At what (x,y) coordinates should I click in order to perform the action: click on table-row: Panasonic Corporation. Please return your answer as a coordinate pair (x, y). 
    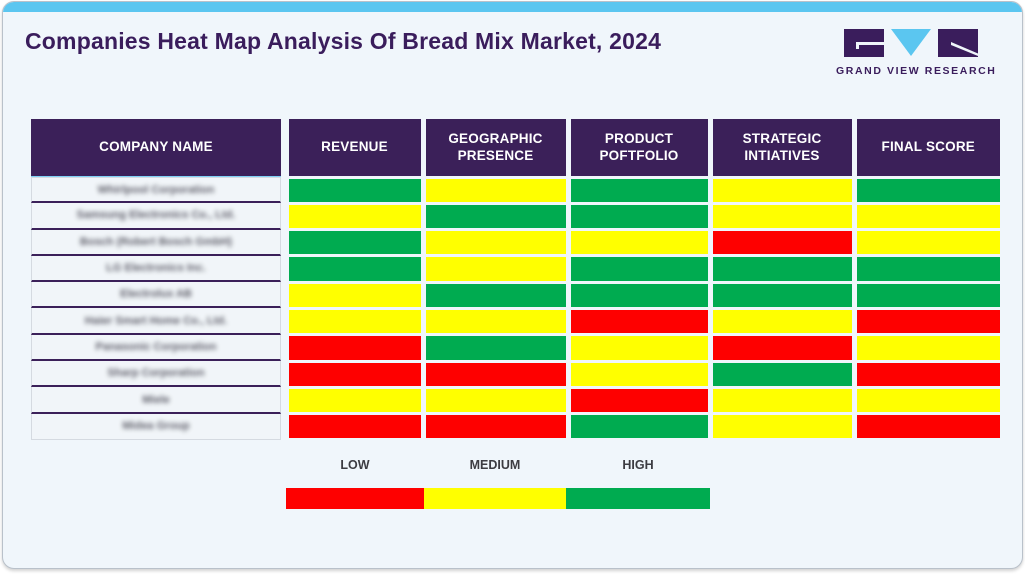
    Looking at the image, I should click on (515, 348).